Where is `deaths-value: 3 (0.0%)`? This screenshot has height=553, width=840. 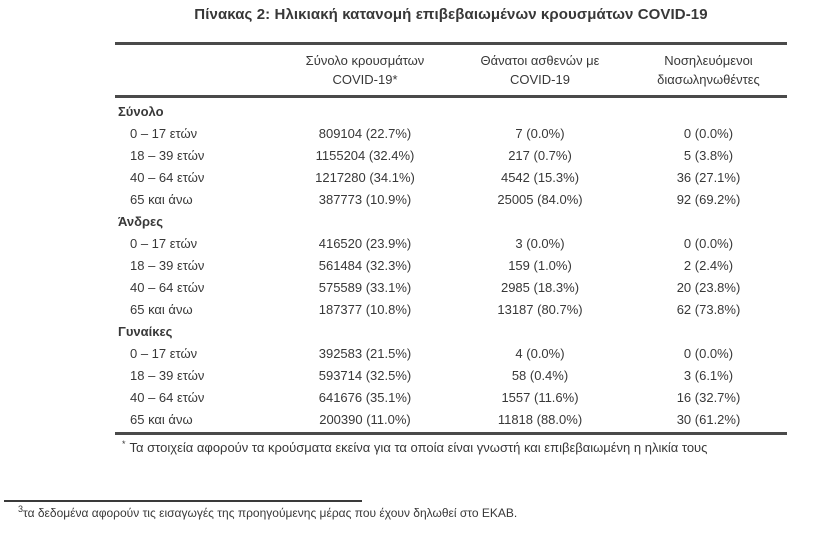 deaths-value: 3 (0.0%) is located at coordinates (540, 243).